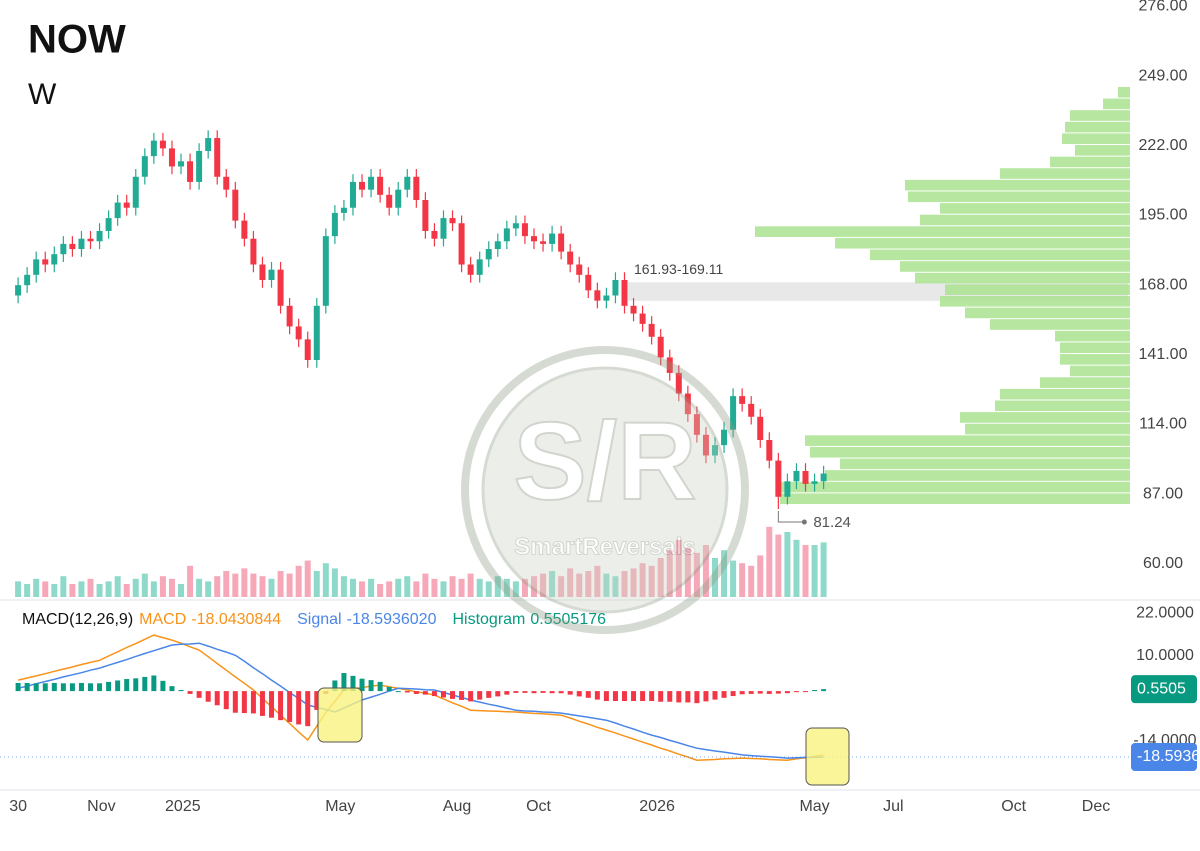 This screenshot has height=851, width=1200. Describe the element at coordinates (1096, 806) in the screenshot. I see `x-tick-label: Dec` at that location.